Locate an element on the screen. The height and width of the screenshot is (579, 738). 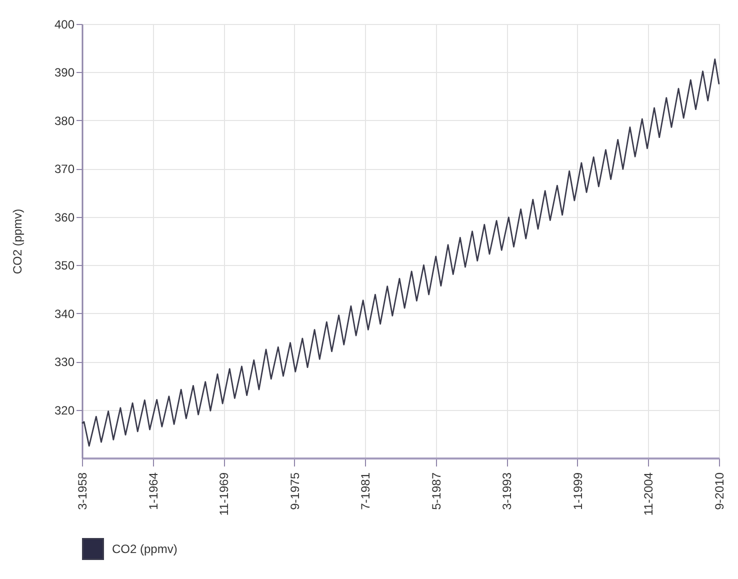
y-tick-label: 360 is located at coordinates (64, 217).